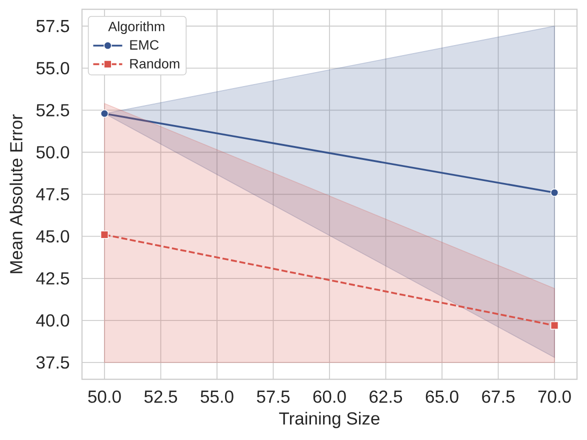 The width and height of the screenshot is (587, 440). Describe the element at coordinates (53, 68) in the screenshot. I see `y-tick-label: 55.0` at that location.